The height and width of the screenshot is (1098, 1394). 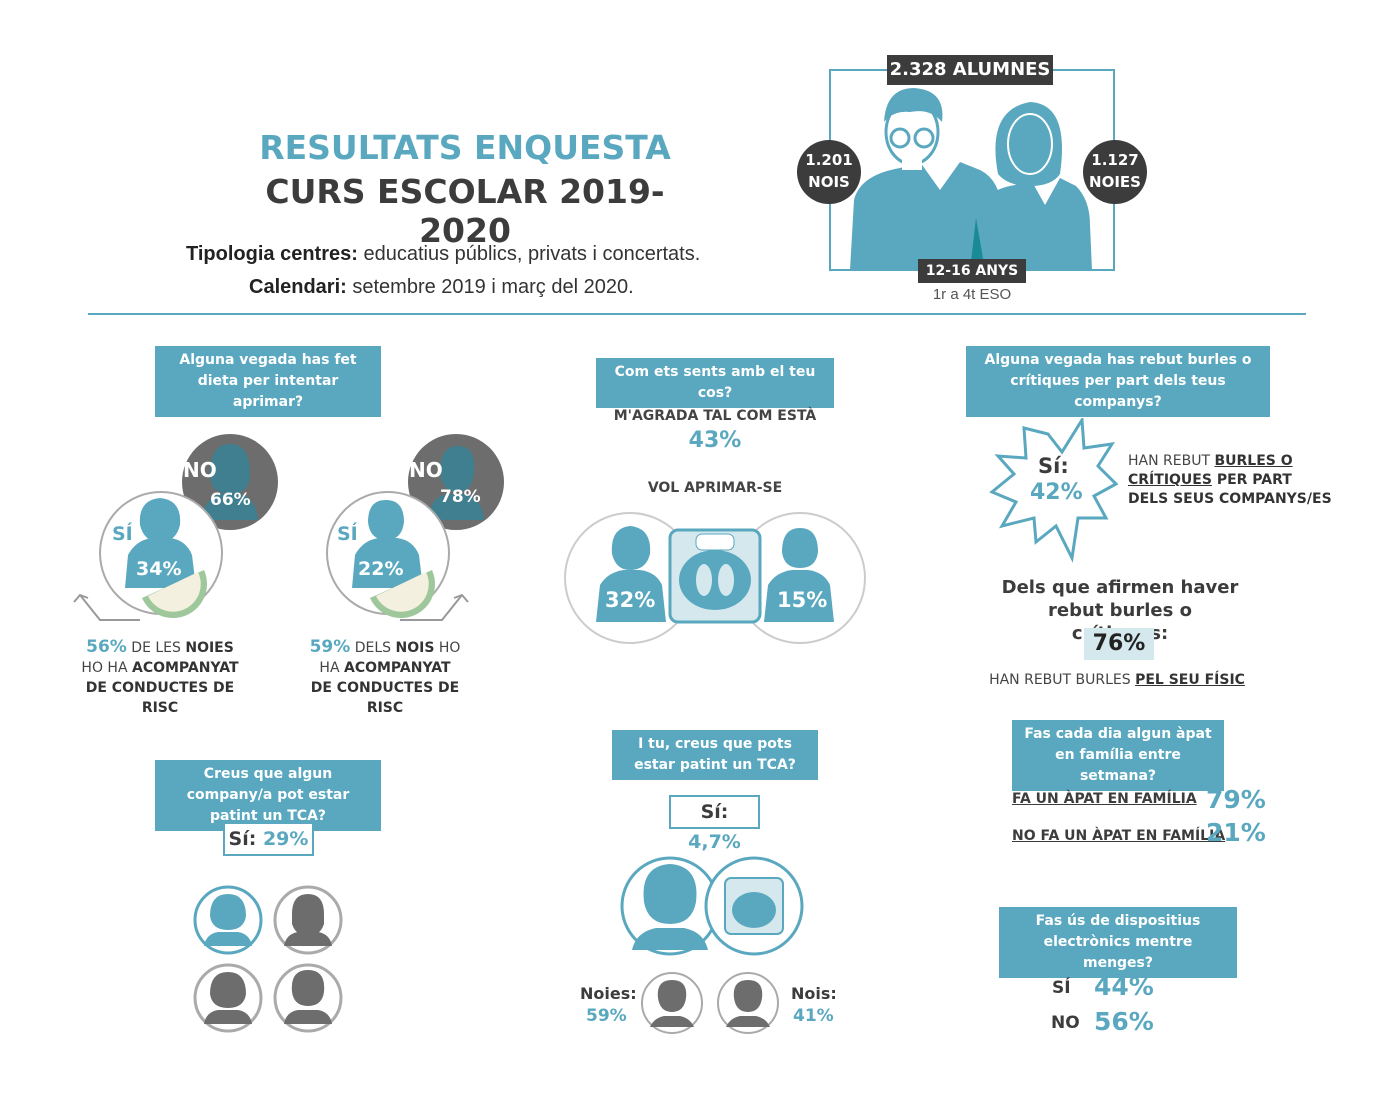 What do you see at coordinates (714, 812) in the screenshot?
I see `tca-self-si-label: Sí:` at bounding box center [714, 812].